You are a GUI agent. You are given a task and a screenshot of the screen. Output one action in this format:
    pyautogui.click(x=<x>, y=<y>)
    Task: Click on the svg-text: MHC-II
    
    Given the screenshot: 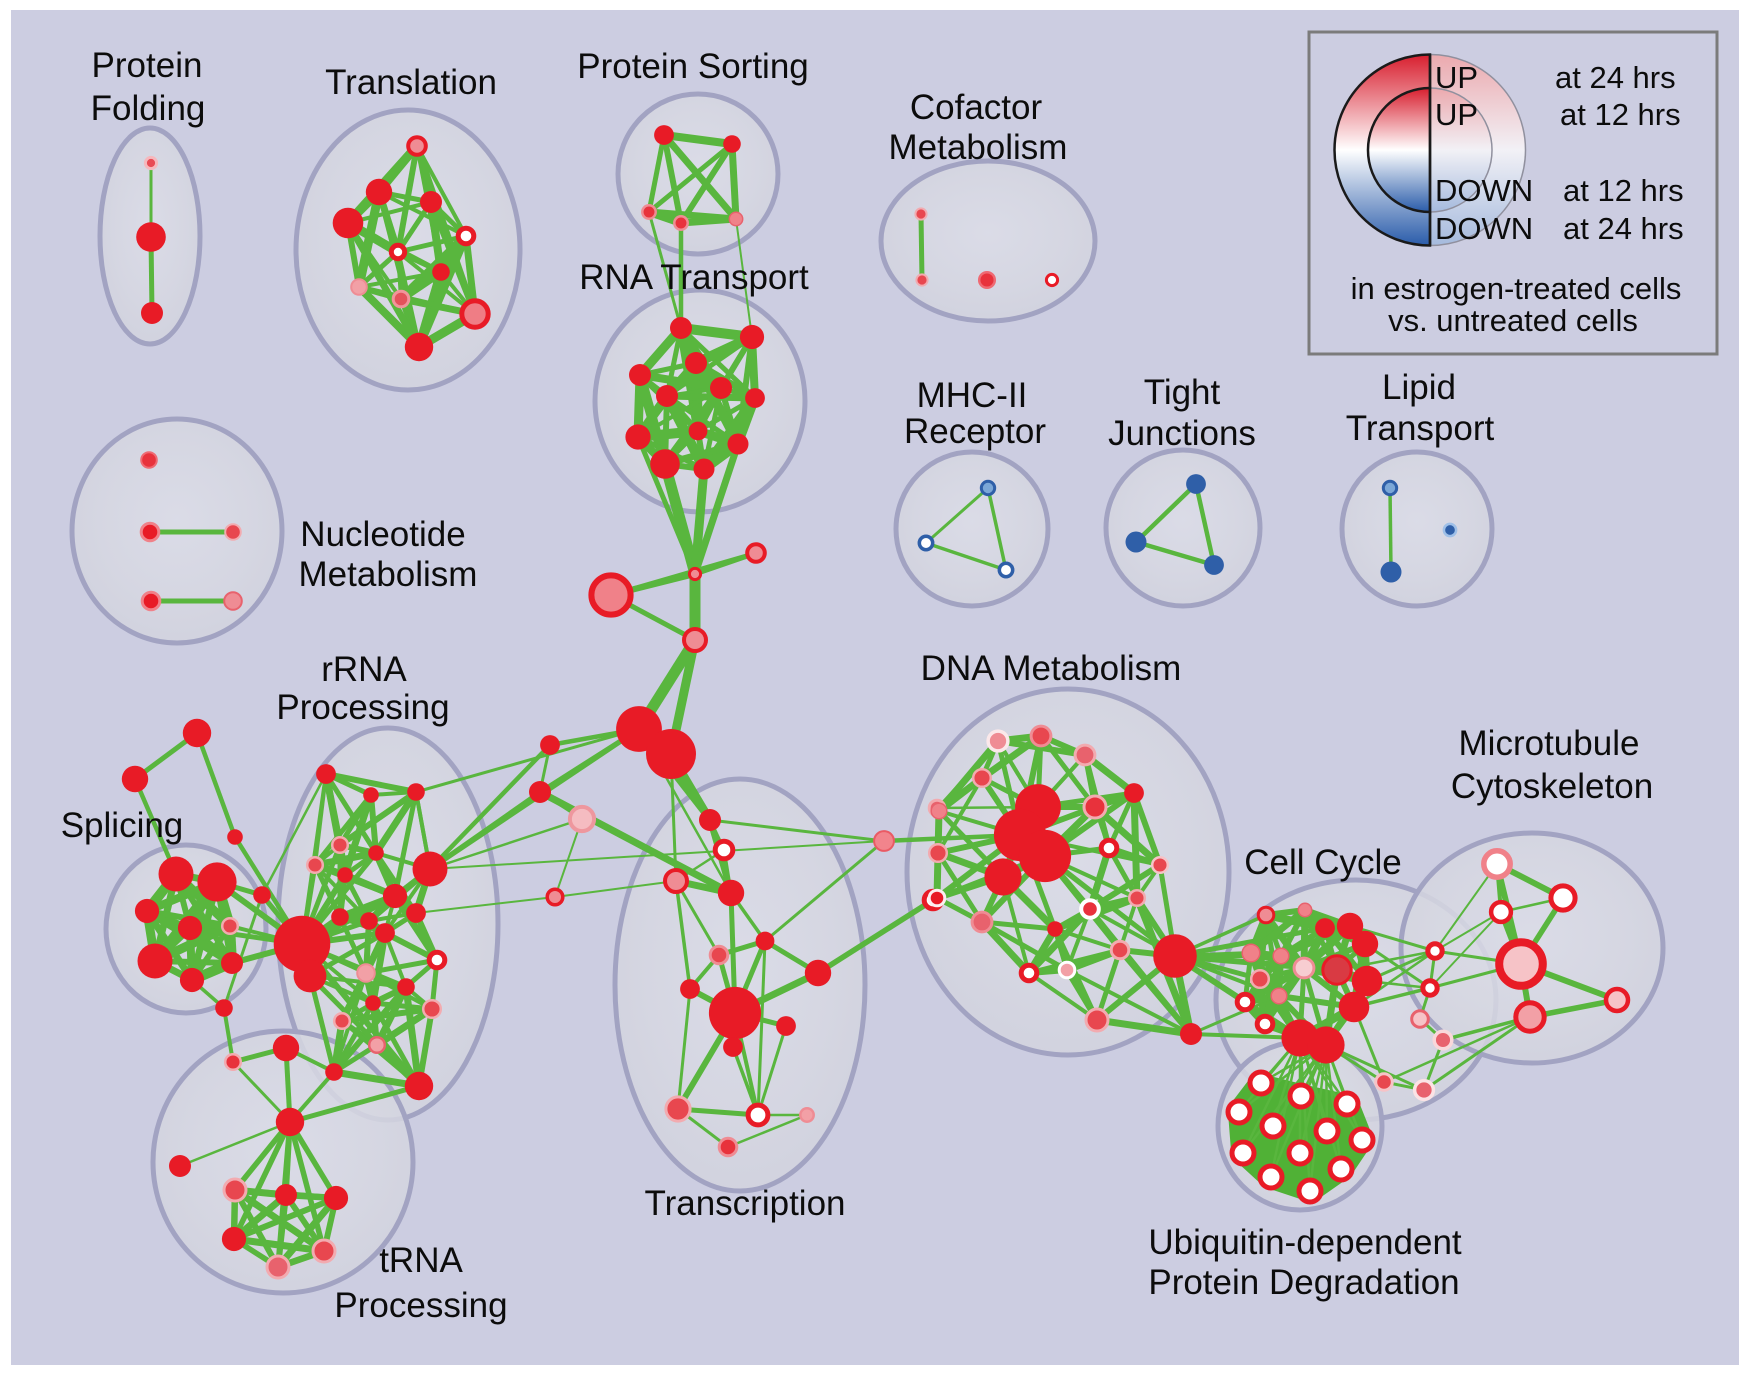 What is the action you would take?
    pyautogui.click(x=972, y=395)
    